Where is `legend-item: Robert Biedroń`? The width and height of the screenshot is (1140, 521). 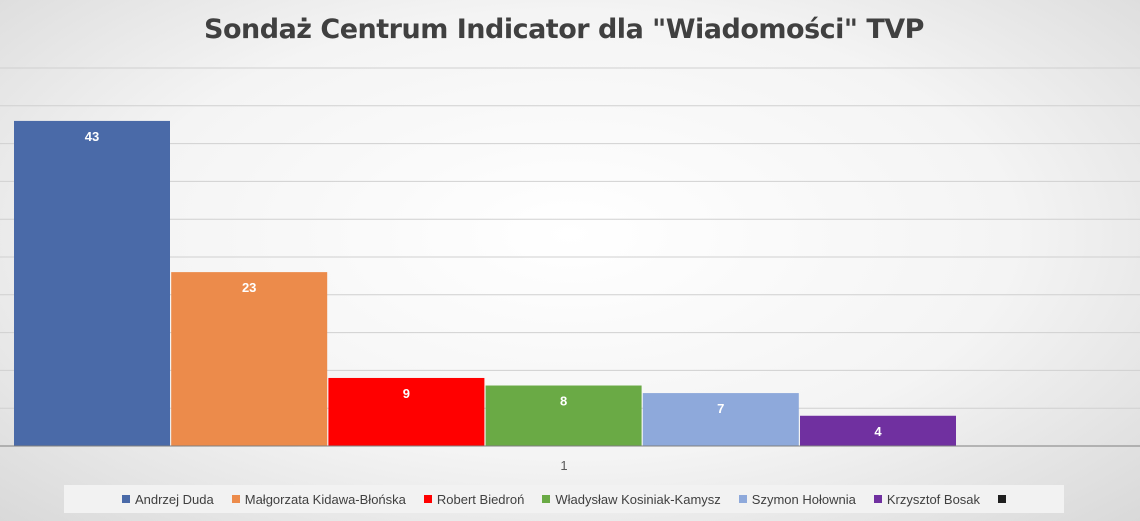
legend-item: Robert Biedroń is located at coordinates (474, 499).